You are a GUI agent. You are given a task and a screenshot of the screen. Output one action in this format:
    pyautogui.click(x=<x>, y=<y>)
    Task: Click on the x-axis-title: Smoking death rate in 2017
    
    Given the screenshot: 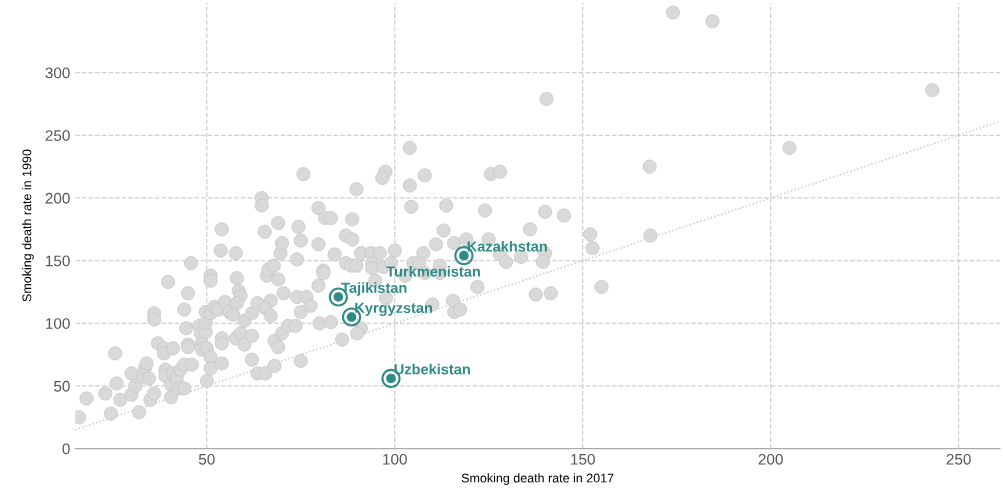 What is the action you would take?
    pyautogui.click(x=537, y=479)
    